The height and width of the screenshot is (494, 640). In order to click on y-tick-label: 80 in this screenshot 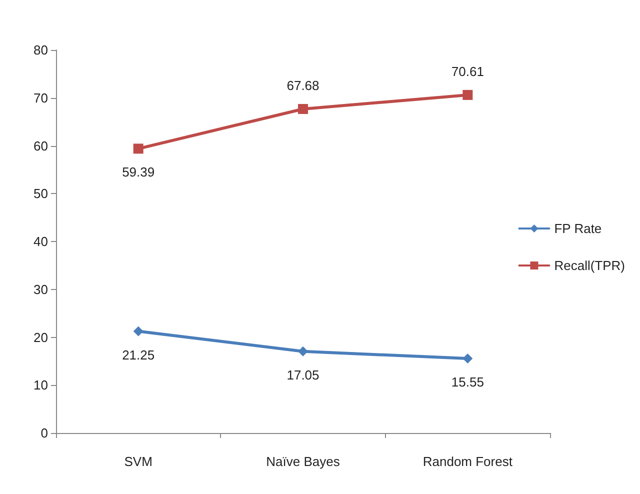, I will do `click(41, 50)`.